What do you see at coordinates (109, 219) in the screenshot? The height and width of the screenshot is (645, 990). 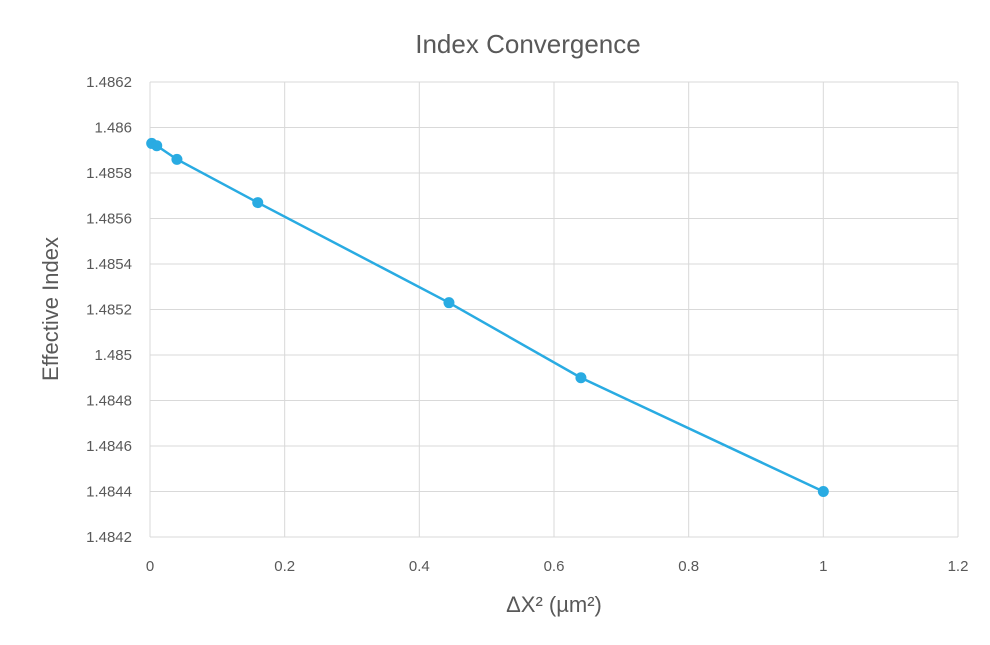 I see `y-tick-label: 1.4856` at bounding box center [109, 219].